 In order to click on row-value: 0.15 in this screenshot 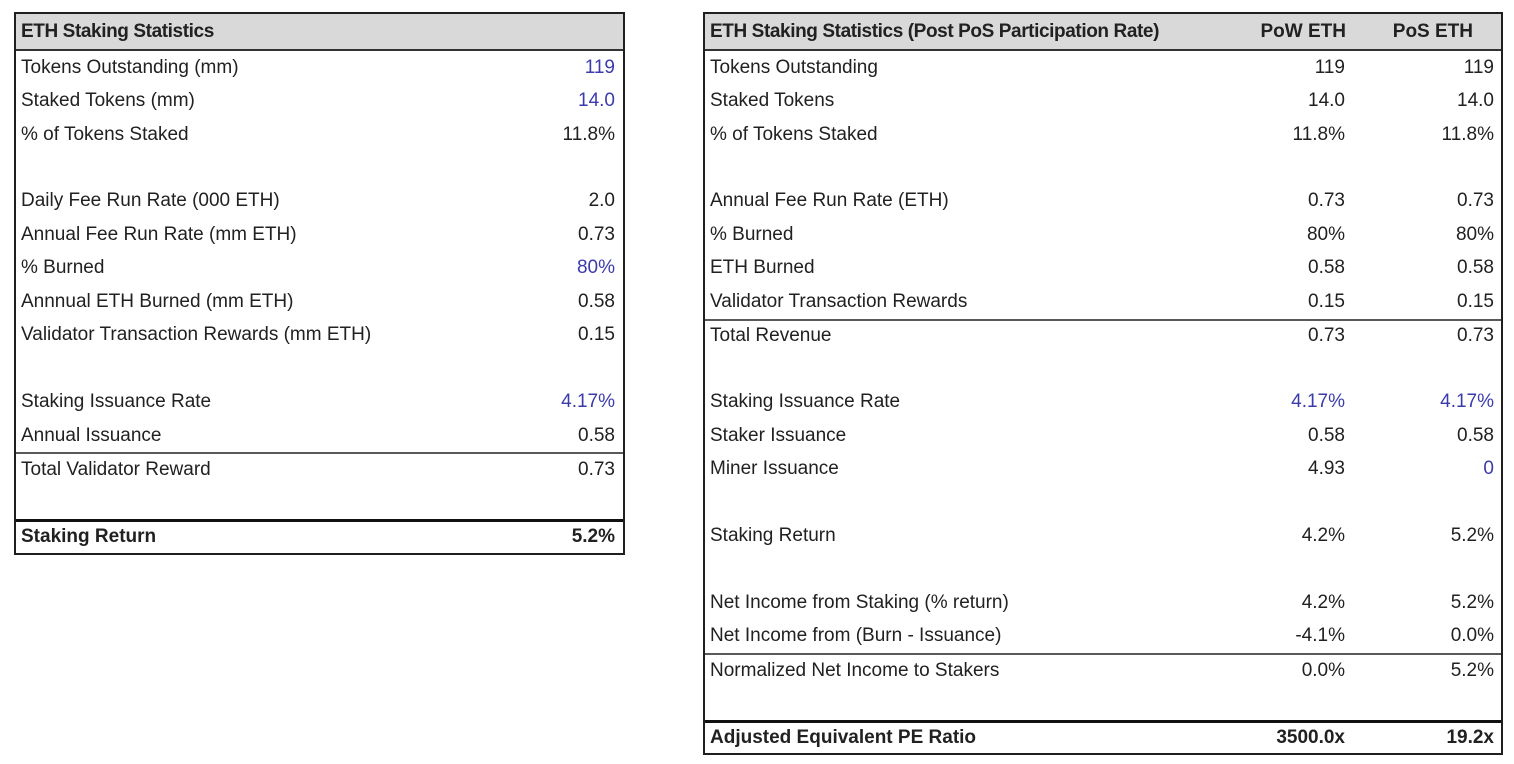, I will do `click(596, 335)`.